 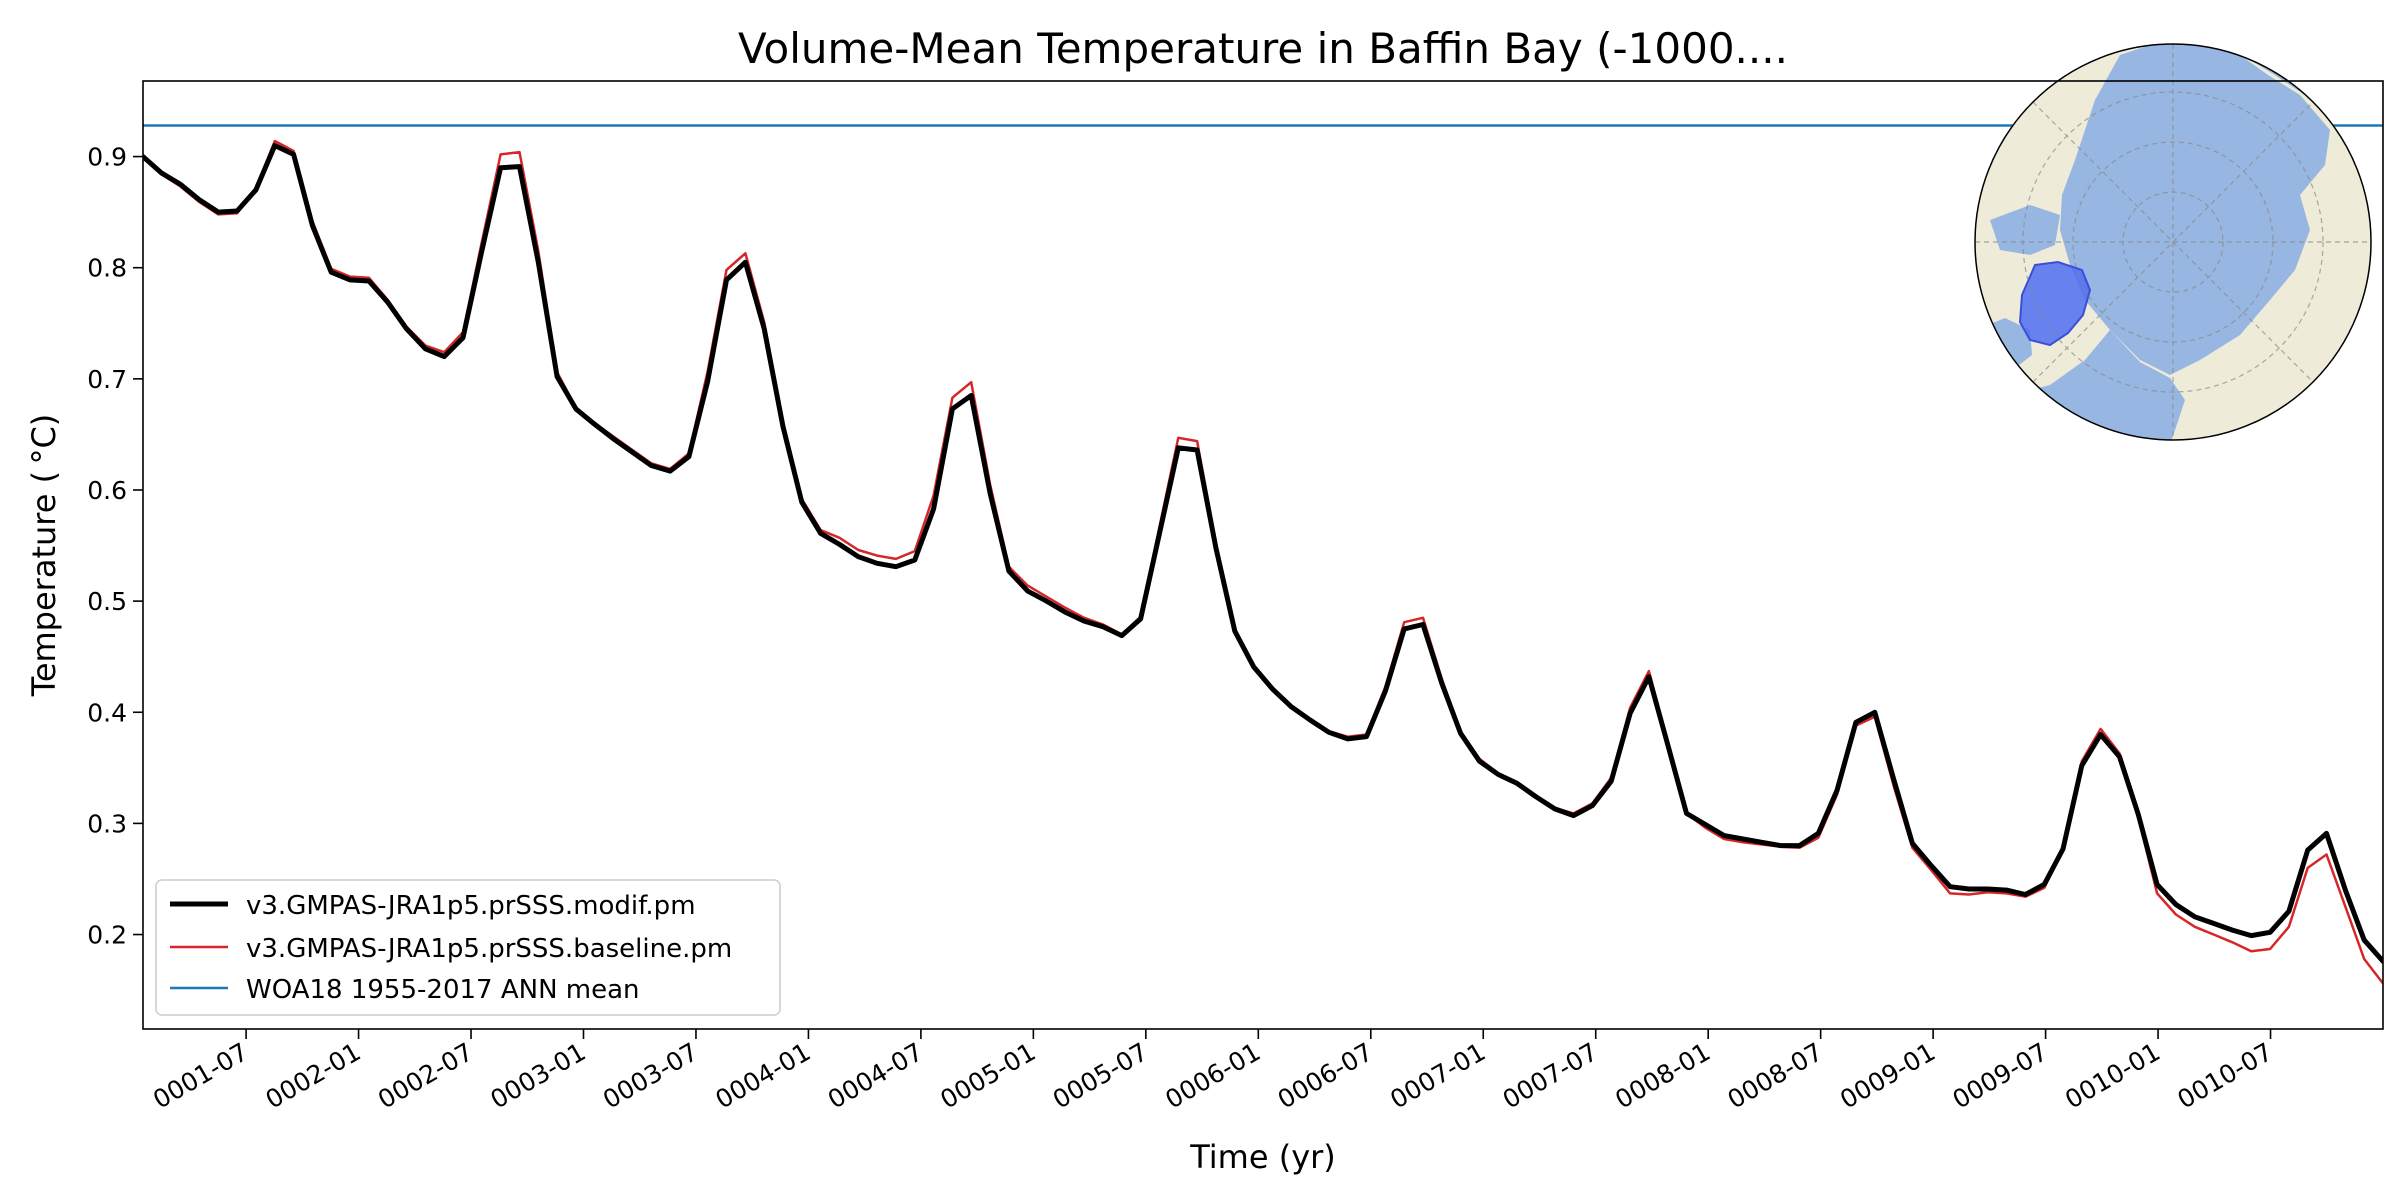 What do you see at coordinates (1262, 1157) in the screenshot?
I see `x-axis-label: Time (yr)` at bounding box center [1262, 1157].